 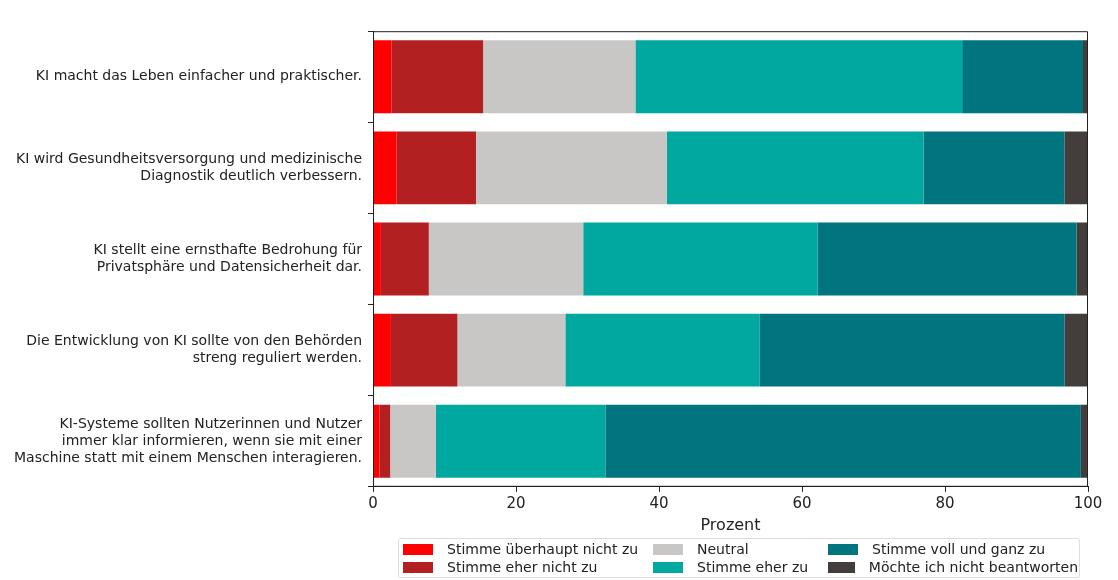 What do you see at coordinates (1088, 502) in the screenshot?
I see `x-tick-label: 100` at bounding box center [1088, 502].